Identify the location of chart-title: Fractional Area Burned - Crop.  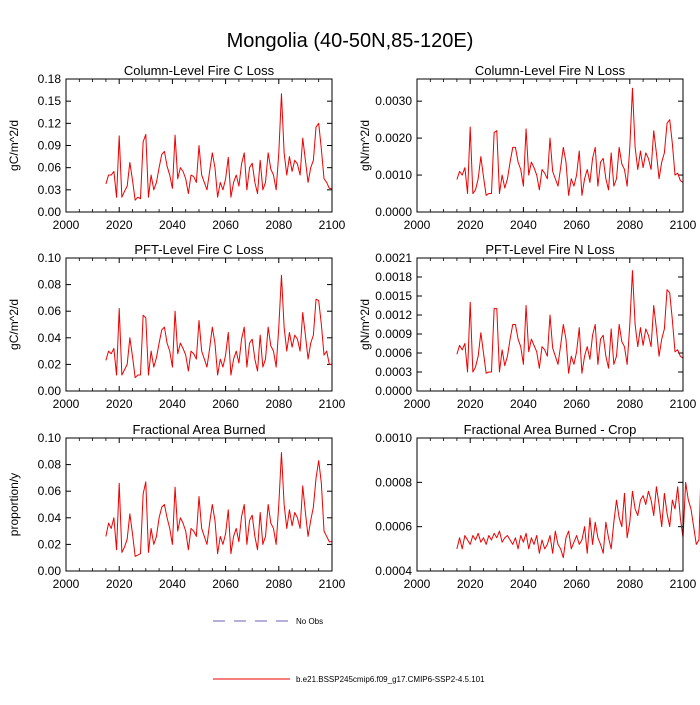
(550, 429).